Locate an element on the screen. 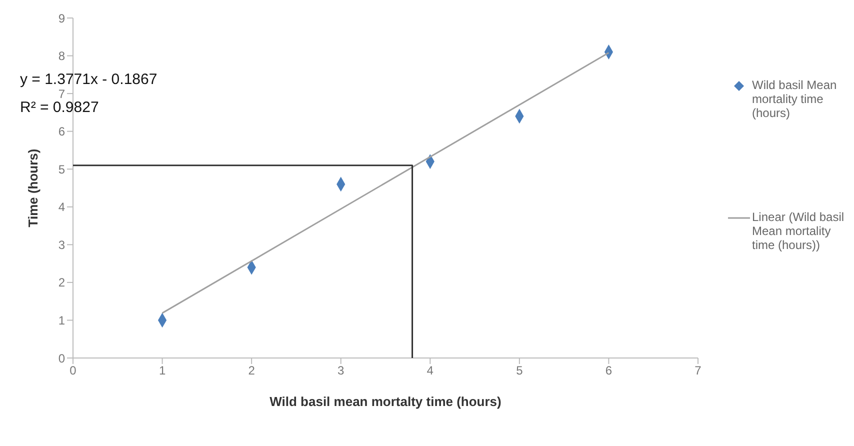  x-tick-label: 5 is located at coordinates (520, 371).